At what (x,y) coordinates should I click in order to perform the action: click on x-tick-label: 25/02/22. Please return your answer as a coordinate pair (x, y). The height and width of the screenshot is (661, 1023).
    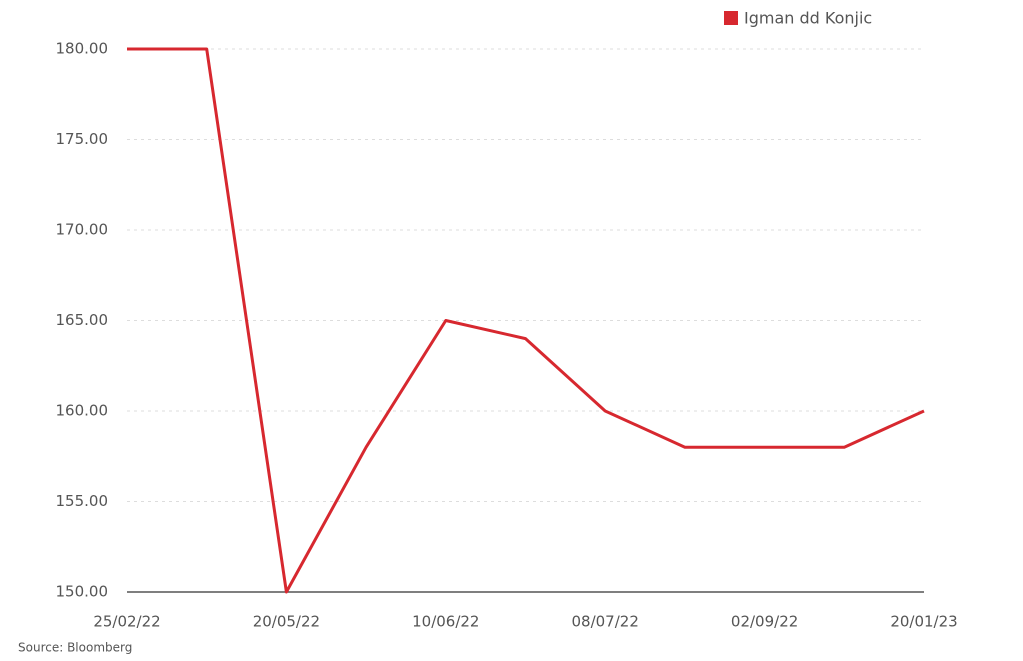
    Looking at the image, I should click on (126, 622).